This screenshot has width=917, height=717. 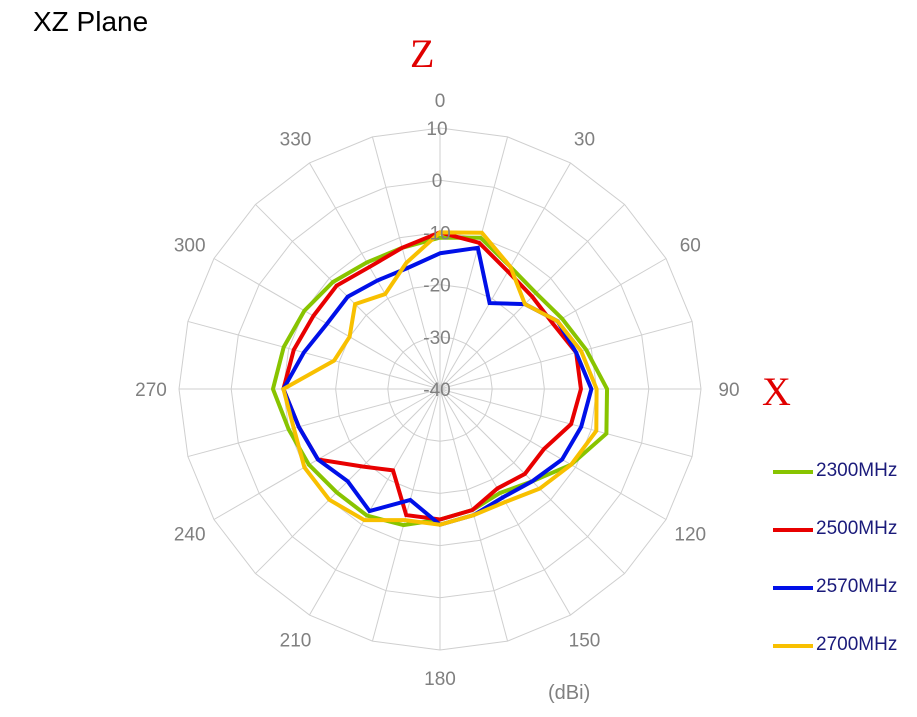 What do you see at coordinates (843, 545) in the screenshot?
I see `legend-item: 2500MHz` at bounding box center [843, 545].